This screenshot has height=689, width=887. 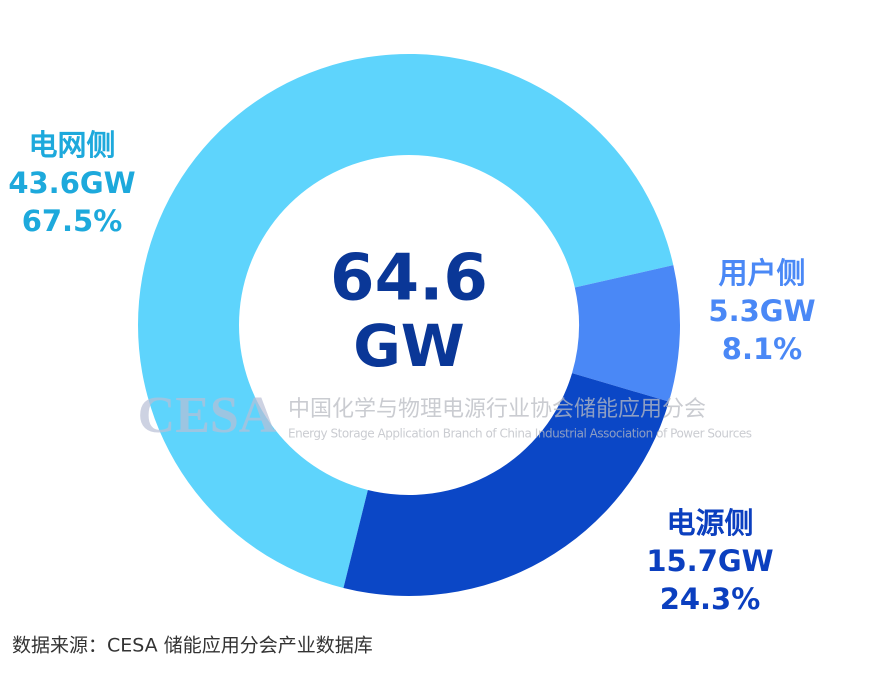 What do you see at coordinates (192, 646) in the screenshot?
I see `source-note: 数据来源：CESA 储能应用分会产业数据库` at bounding box center [192, 646].